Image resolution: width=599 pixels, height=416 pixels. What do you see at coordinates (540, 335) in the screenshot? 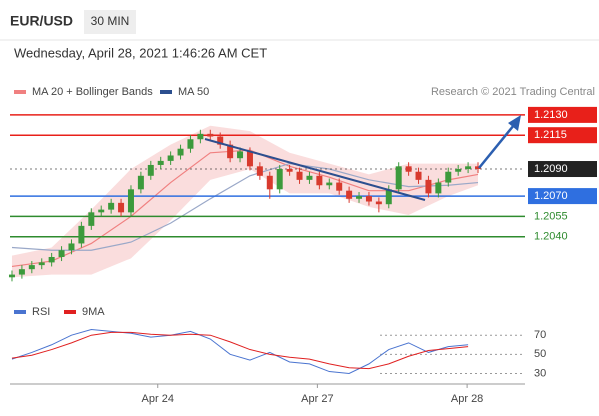
I see `y-tick-label: 70` at bounding box center [540, 335].